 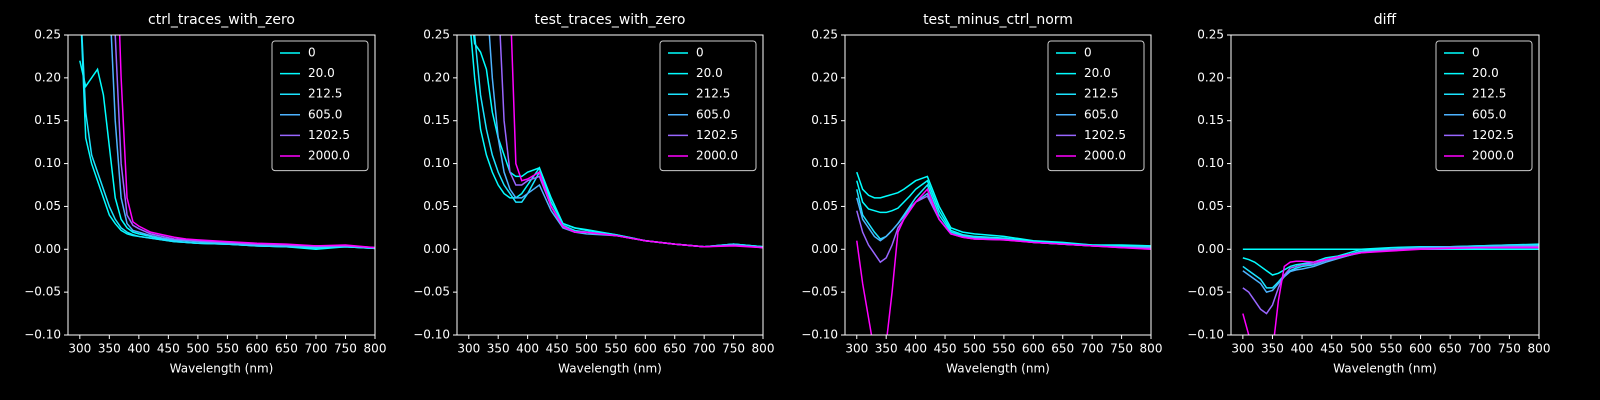 What do you see at coordinates (824, 249) in the screenshot?
I see `y-tick-label: 0.00` at bounding box center [824, 249].